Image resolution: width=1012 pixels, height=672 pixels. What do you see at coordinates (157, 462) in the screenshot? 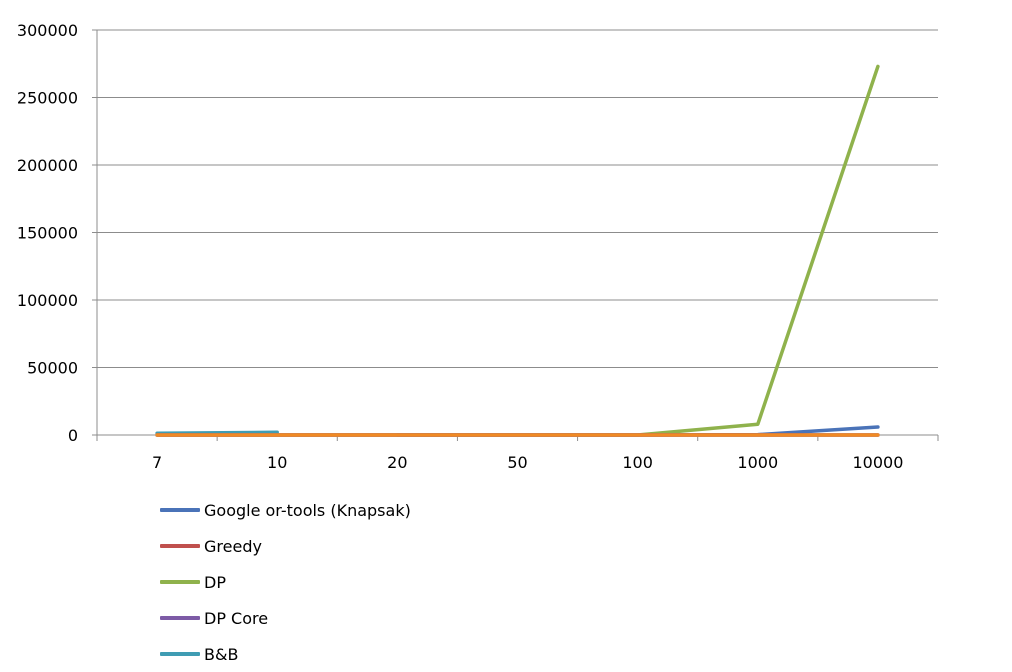
I see `x-tick-label: 7` at bounding box center [157, 462].